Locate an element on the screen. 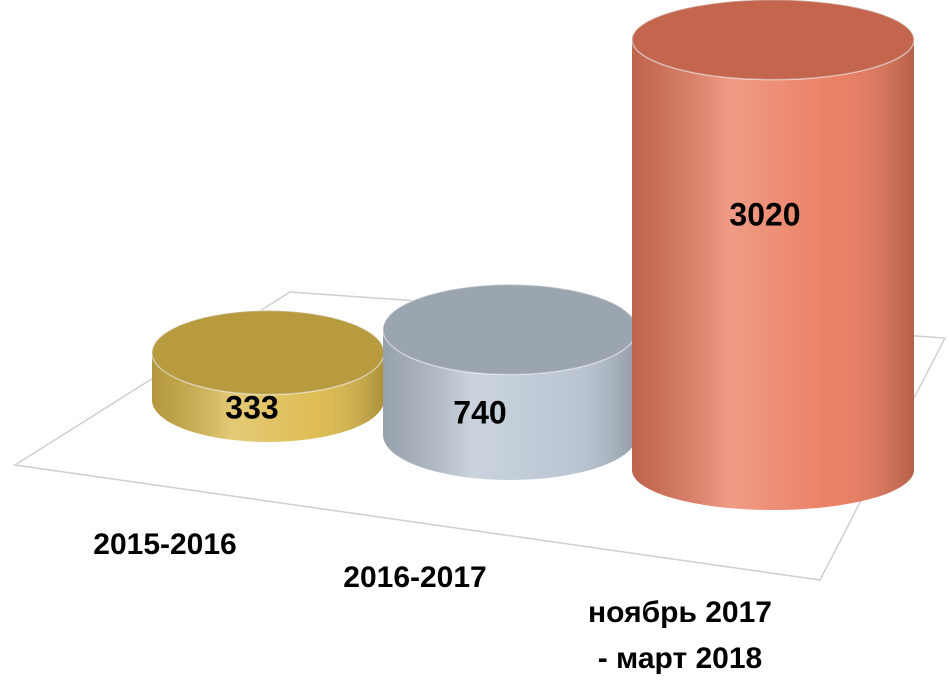 The height and width of the screenshot is (682, 949). value-label: 740 is located at coordinates (479, 412).